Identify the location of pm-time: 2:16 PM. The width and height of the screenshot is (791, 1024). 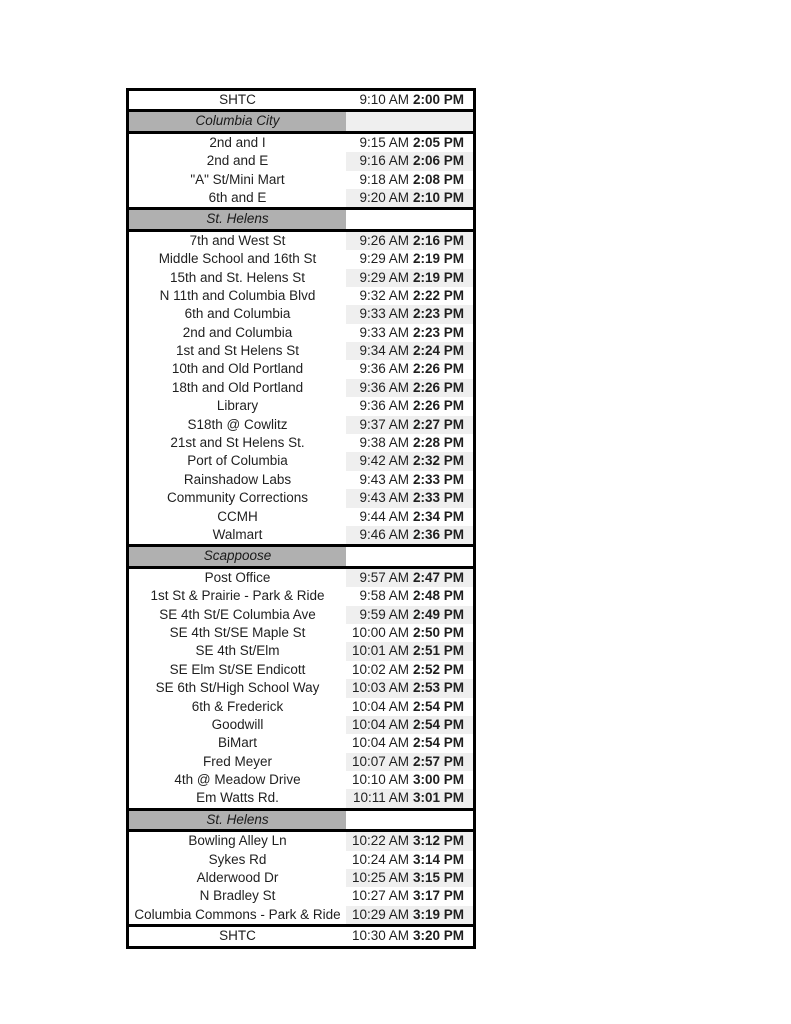
(442, 241).